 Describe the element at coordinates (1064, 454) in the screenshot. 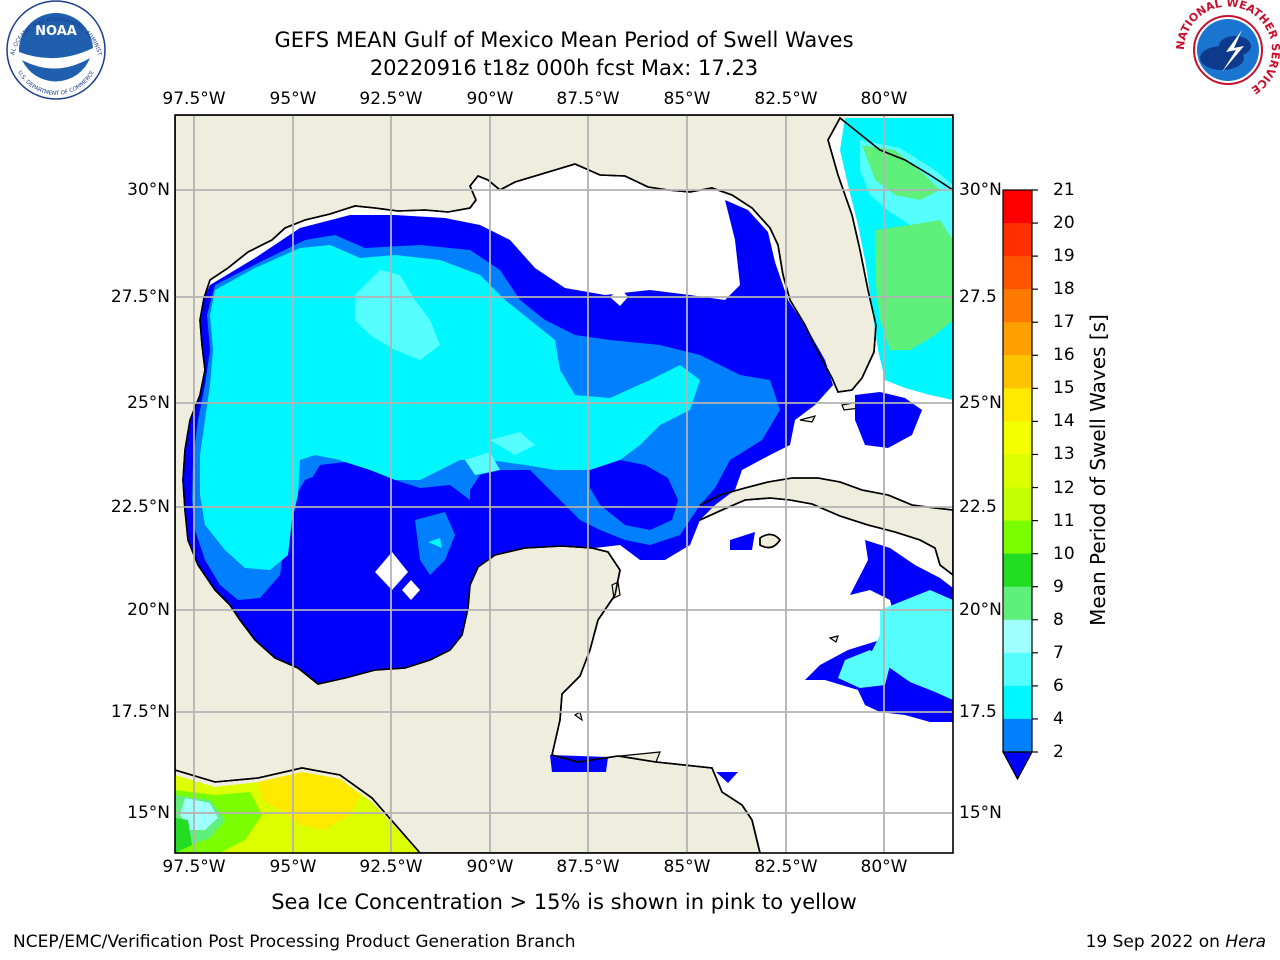

I see `colorbar-tick-label: 13` at that location.